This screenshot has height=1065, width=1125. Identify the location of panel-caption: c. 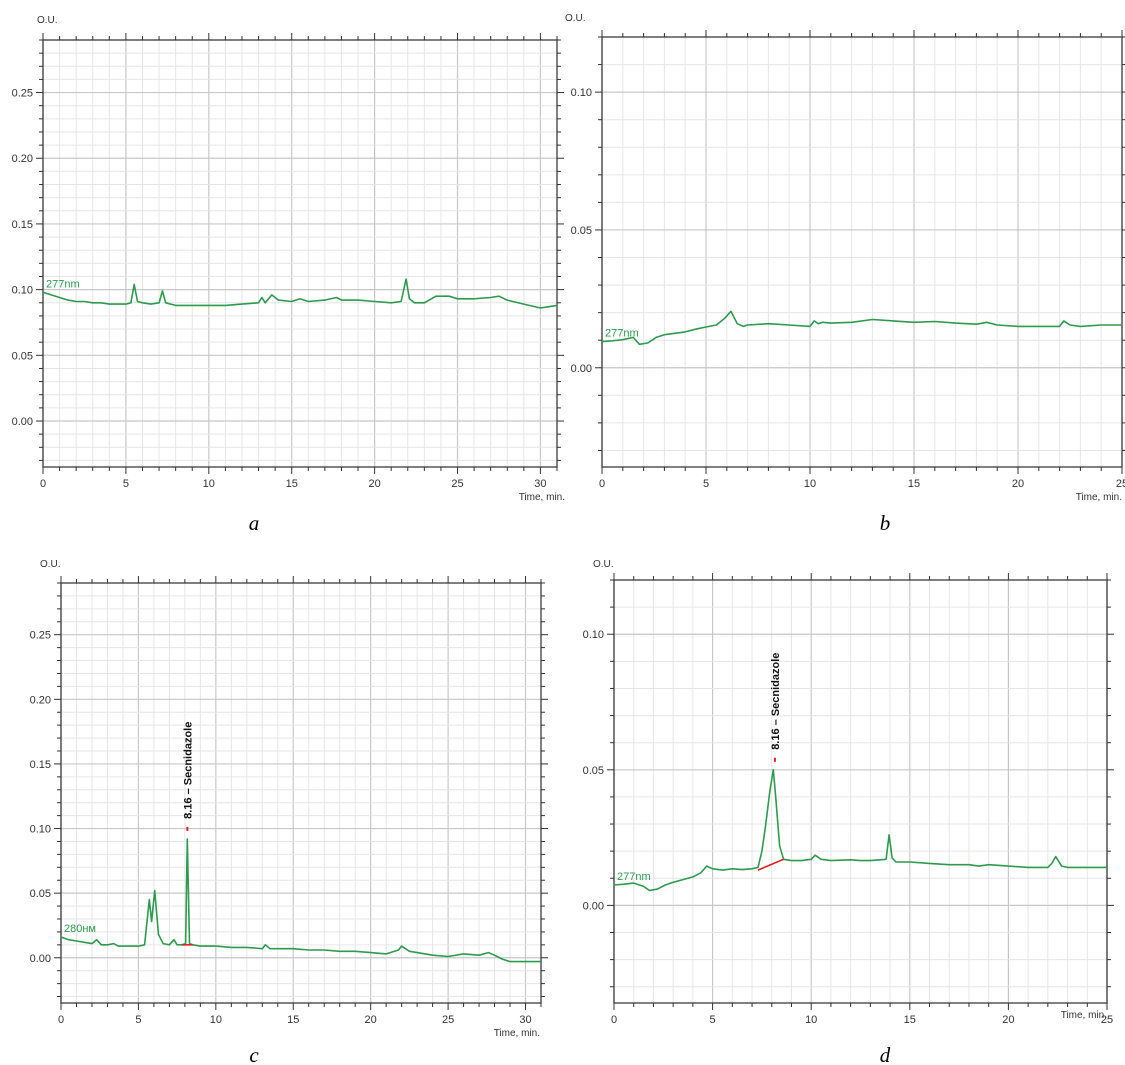
(254, 1054).